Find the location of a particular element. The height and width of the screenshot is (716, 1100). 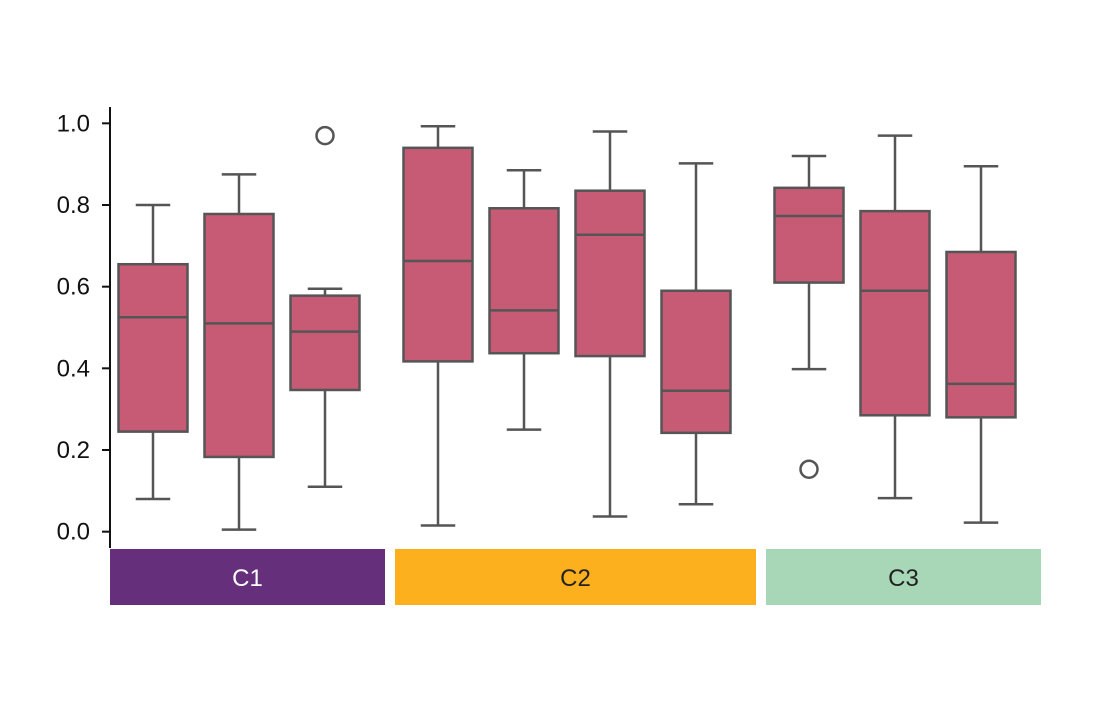

group-label-C2: C2 is located at coordinates (575, 578).